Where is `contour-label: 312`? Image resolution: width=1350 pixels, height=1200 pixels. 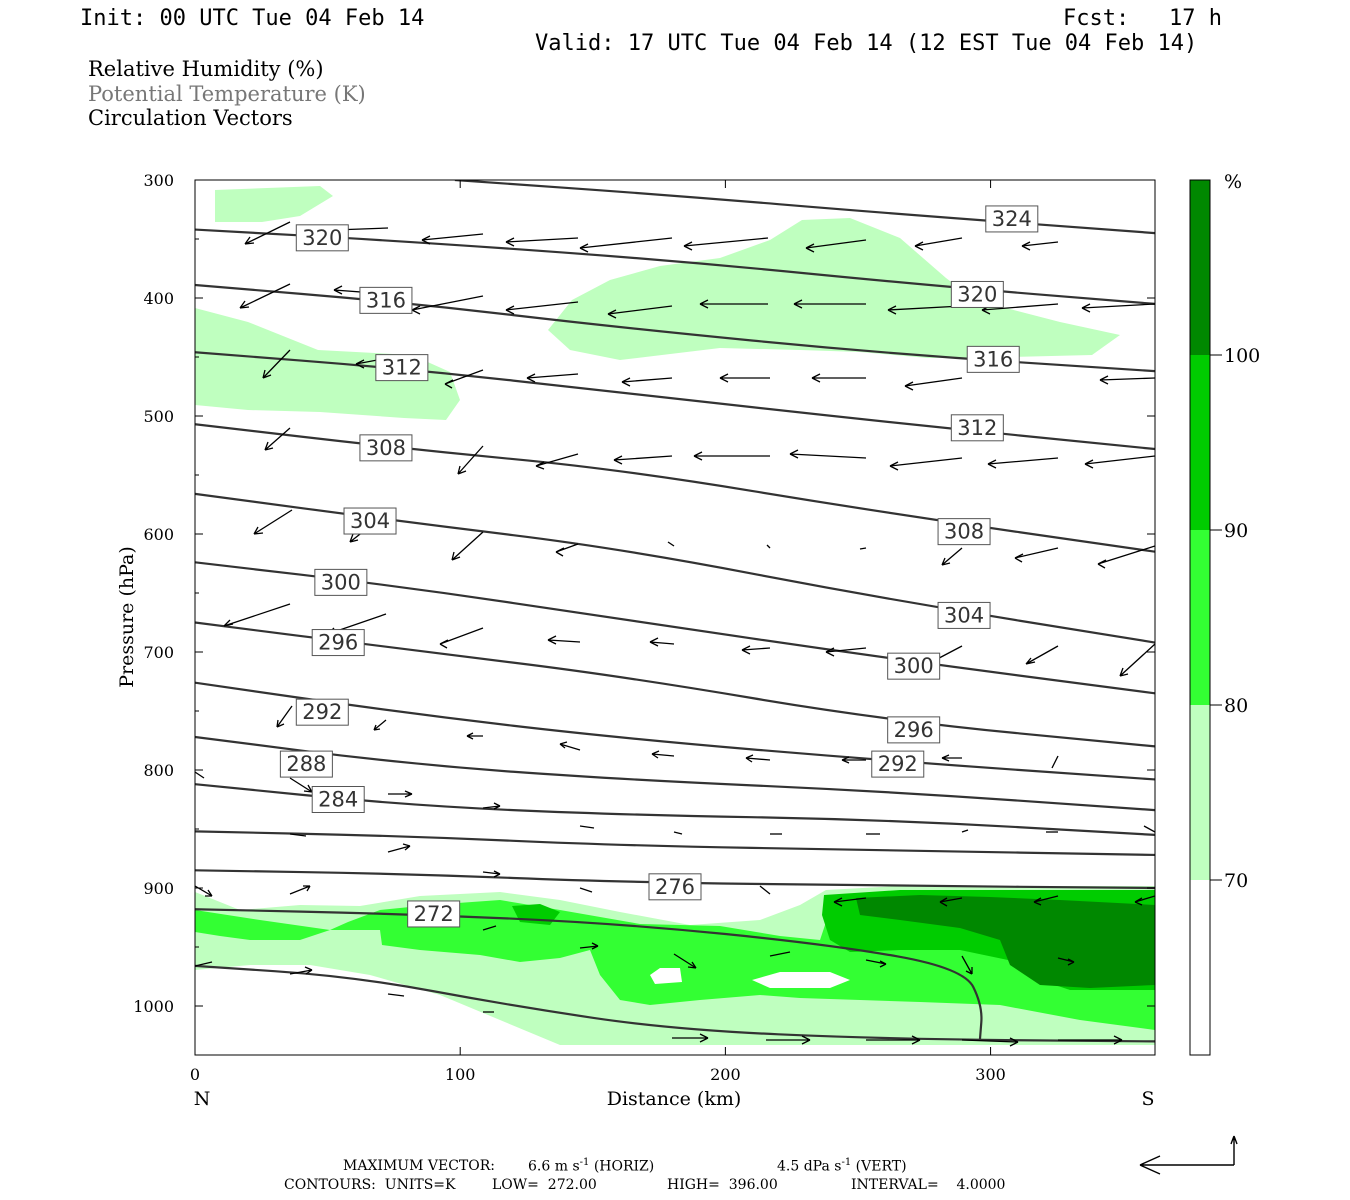 contour-label: 312 is located at coordinates (977, 428).